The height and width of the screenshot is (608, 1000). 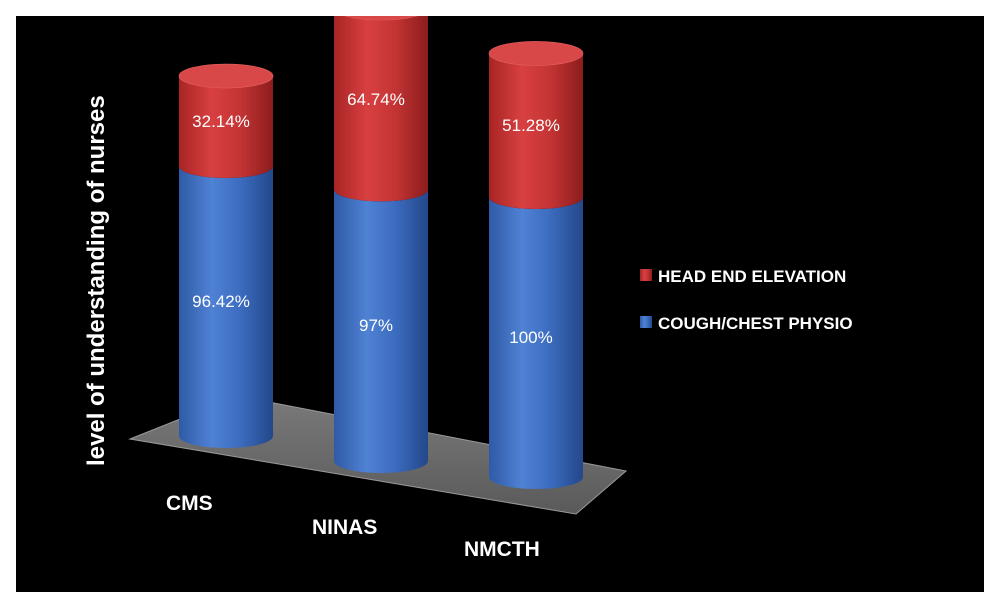 I want to click on data-label: 32.14%, so click(x=221, y=121).